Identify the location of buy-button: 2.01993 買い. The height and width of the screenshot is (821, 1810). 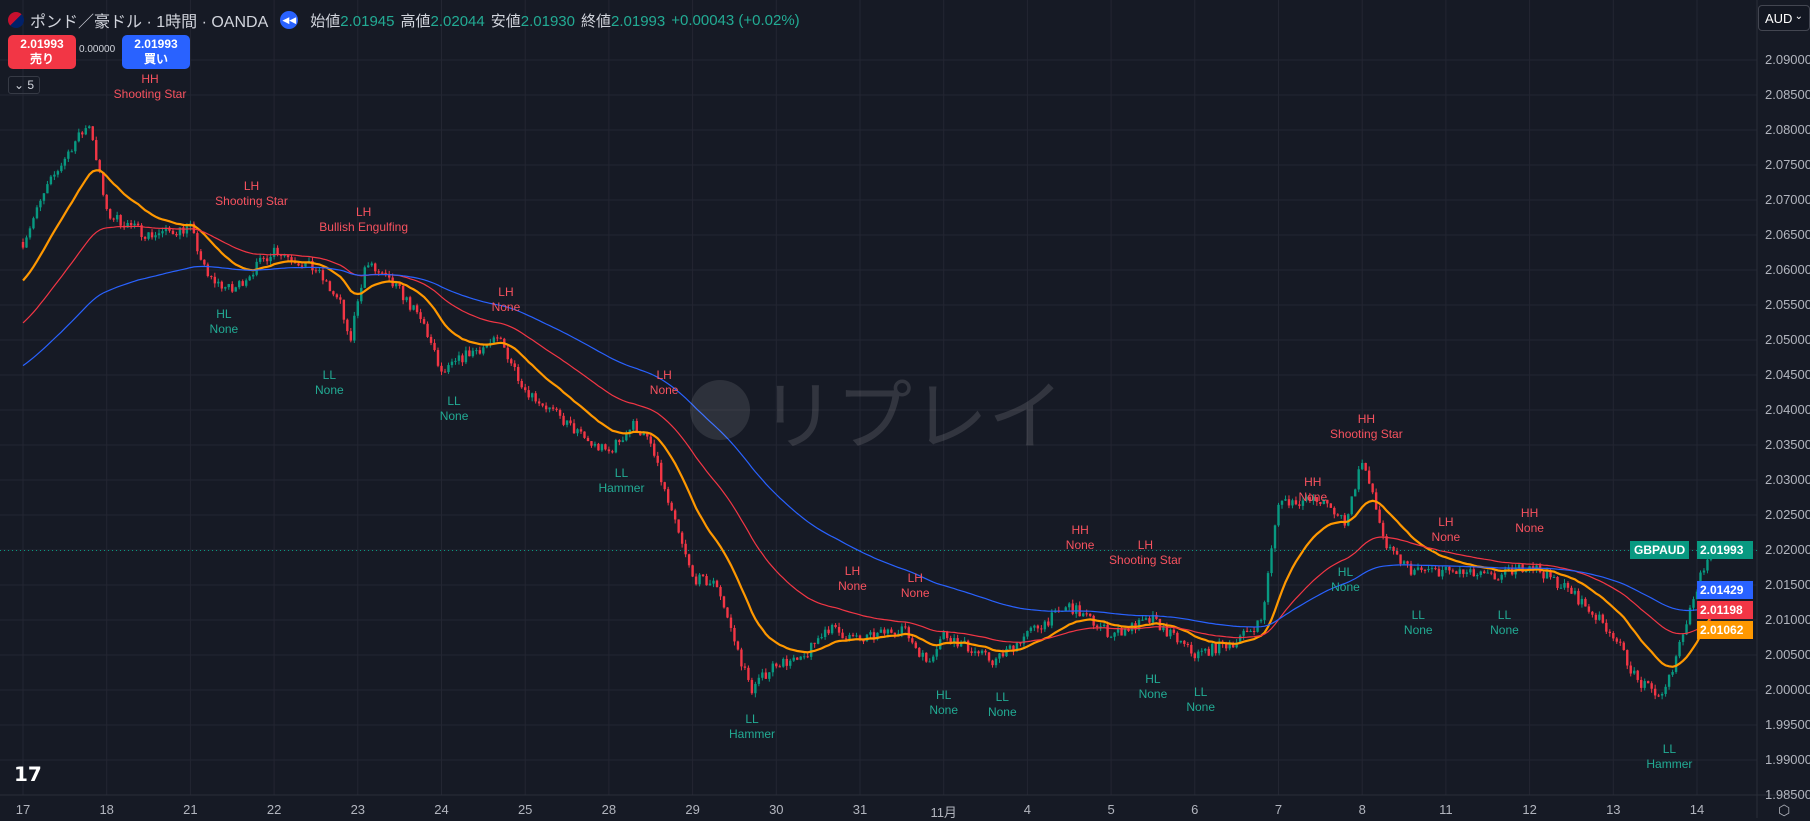
(156, 52).